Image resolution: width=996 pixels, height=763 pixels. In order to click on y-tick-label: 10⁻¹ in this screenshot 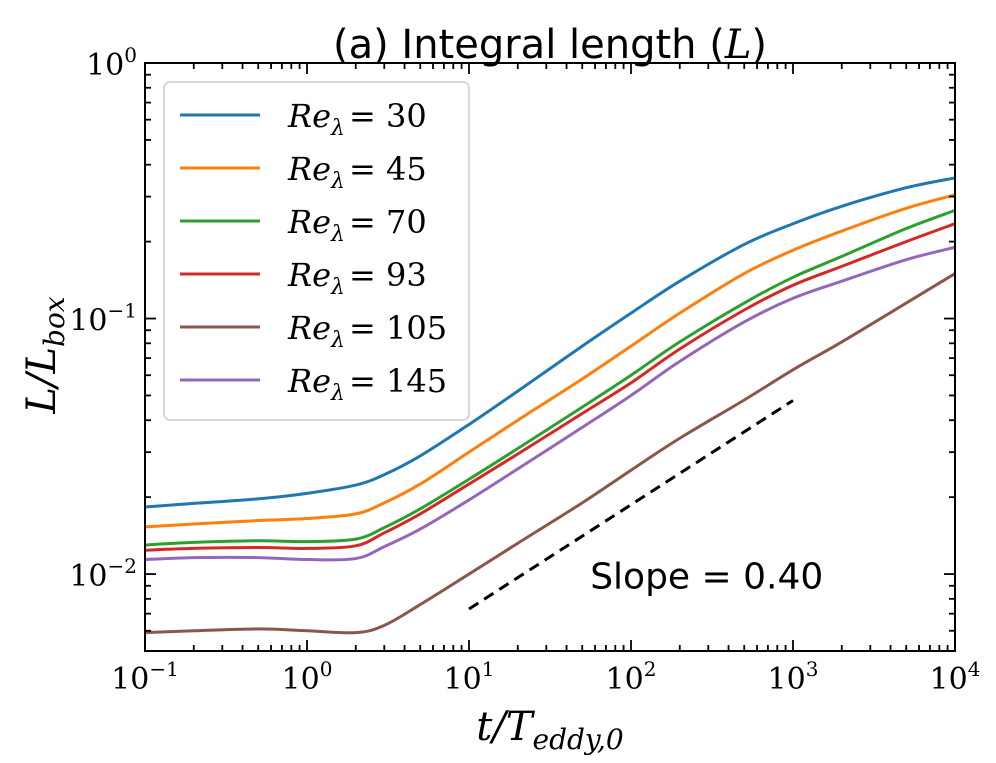, I will do `click(103, 319)`.